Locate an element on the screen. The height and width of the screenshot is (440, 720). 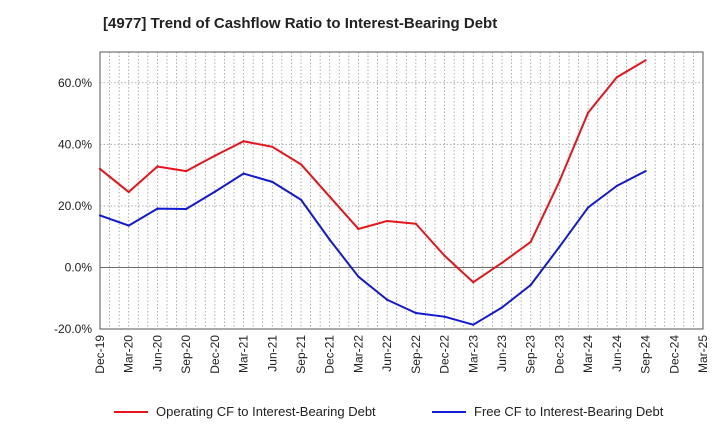
x-tick-label: Dec-21 is located at coordinates (330, 354).